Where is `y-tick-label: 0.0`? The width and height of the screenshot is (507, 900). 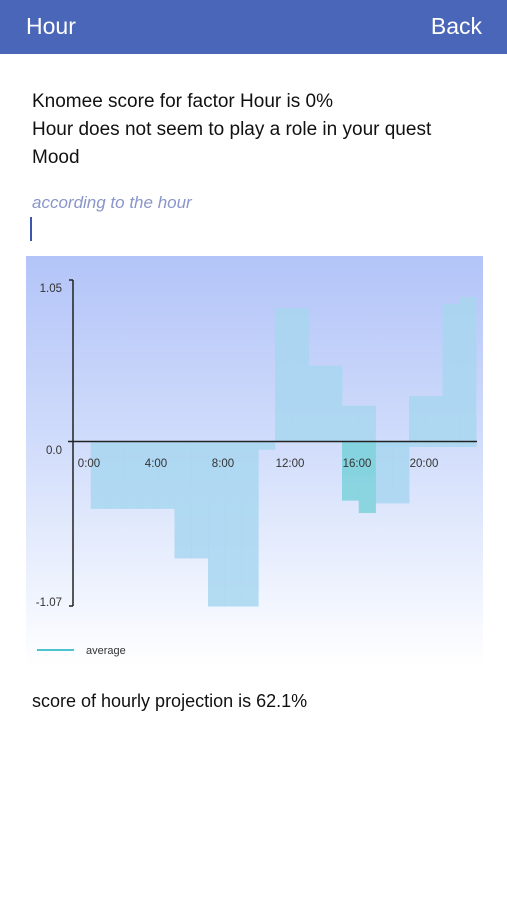
y-tick-label: 0.0 is located at coordinates (54, 451).